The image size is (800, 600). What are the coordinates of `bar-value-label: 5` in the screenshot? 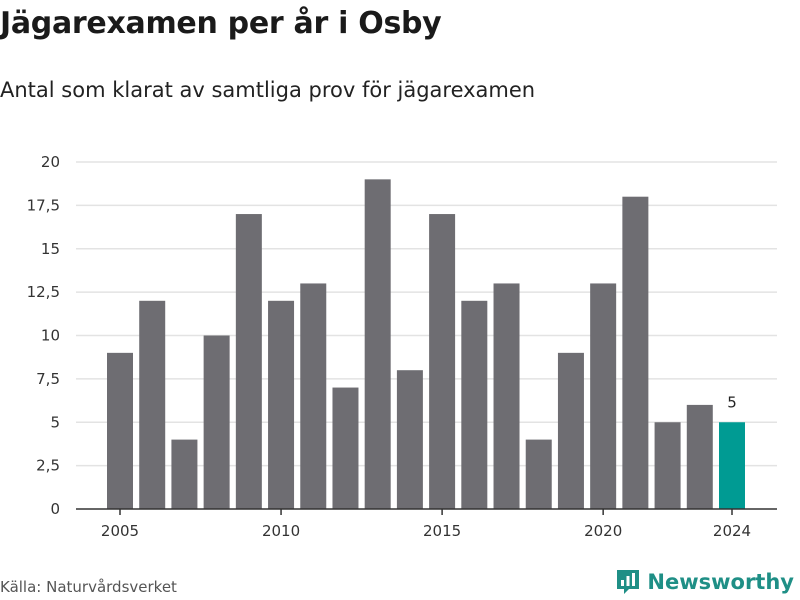 It's located at (732, 402).